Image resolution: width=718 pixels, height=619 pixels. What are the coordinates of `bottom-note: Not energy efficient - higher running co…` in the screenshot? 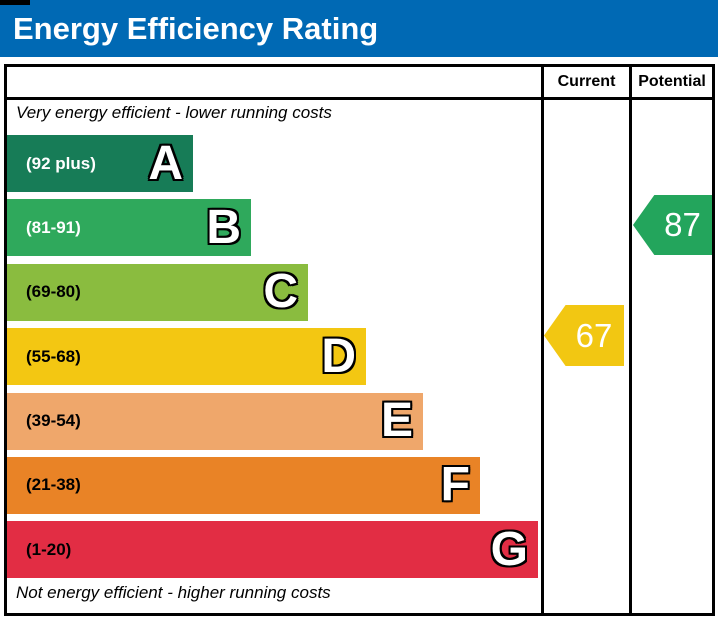 It's located at (173, 592).